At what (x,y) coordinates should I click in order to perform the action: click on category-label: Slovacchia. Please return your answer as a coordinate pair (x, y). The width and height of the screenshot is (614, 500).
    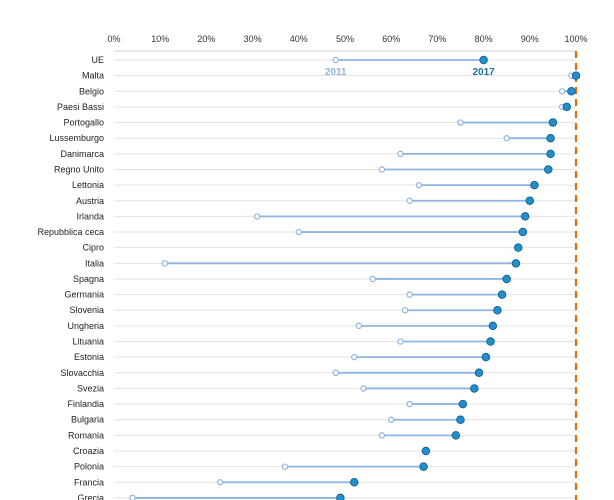
    Looking at the image, I should click on (82, 373).